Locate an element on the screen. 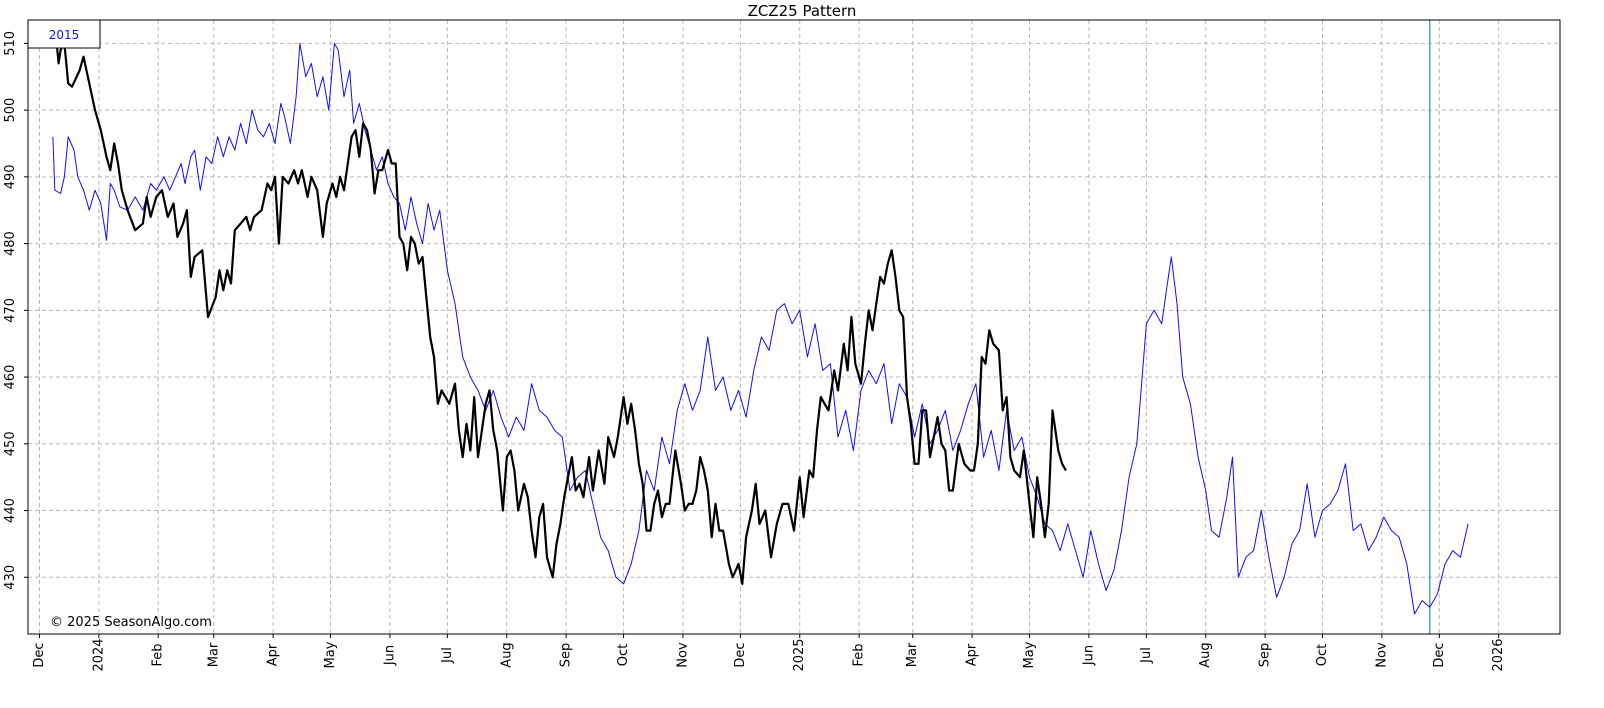 This screenshot has width=1604, height=708. y-tick-label: 450 is located at coordinates (10, 443).